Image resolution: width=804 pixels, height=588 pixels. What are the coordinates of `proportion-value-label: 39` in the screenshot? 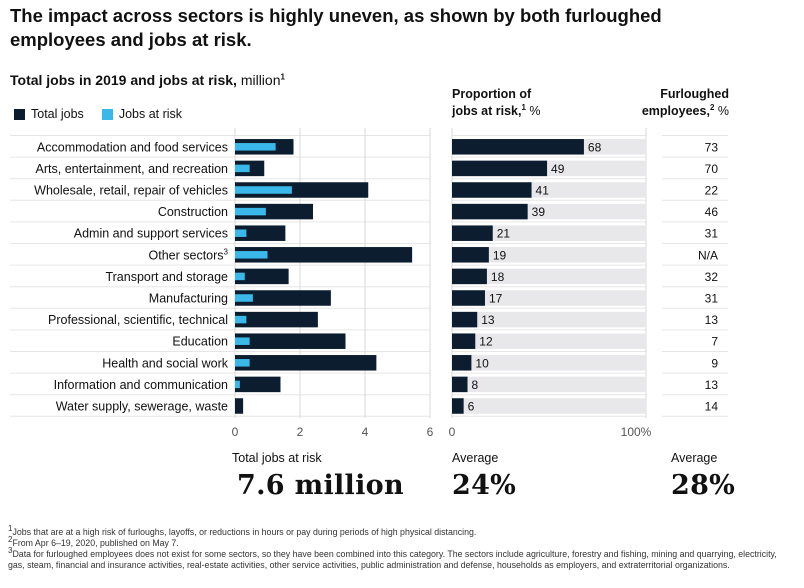 It's located at (539, 212).